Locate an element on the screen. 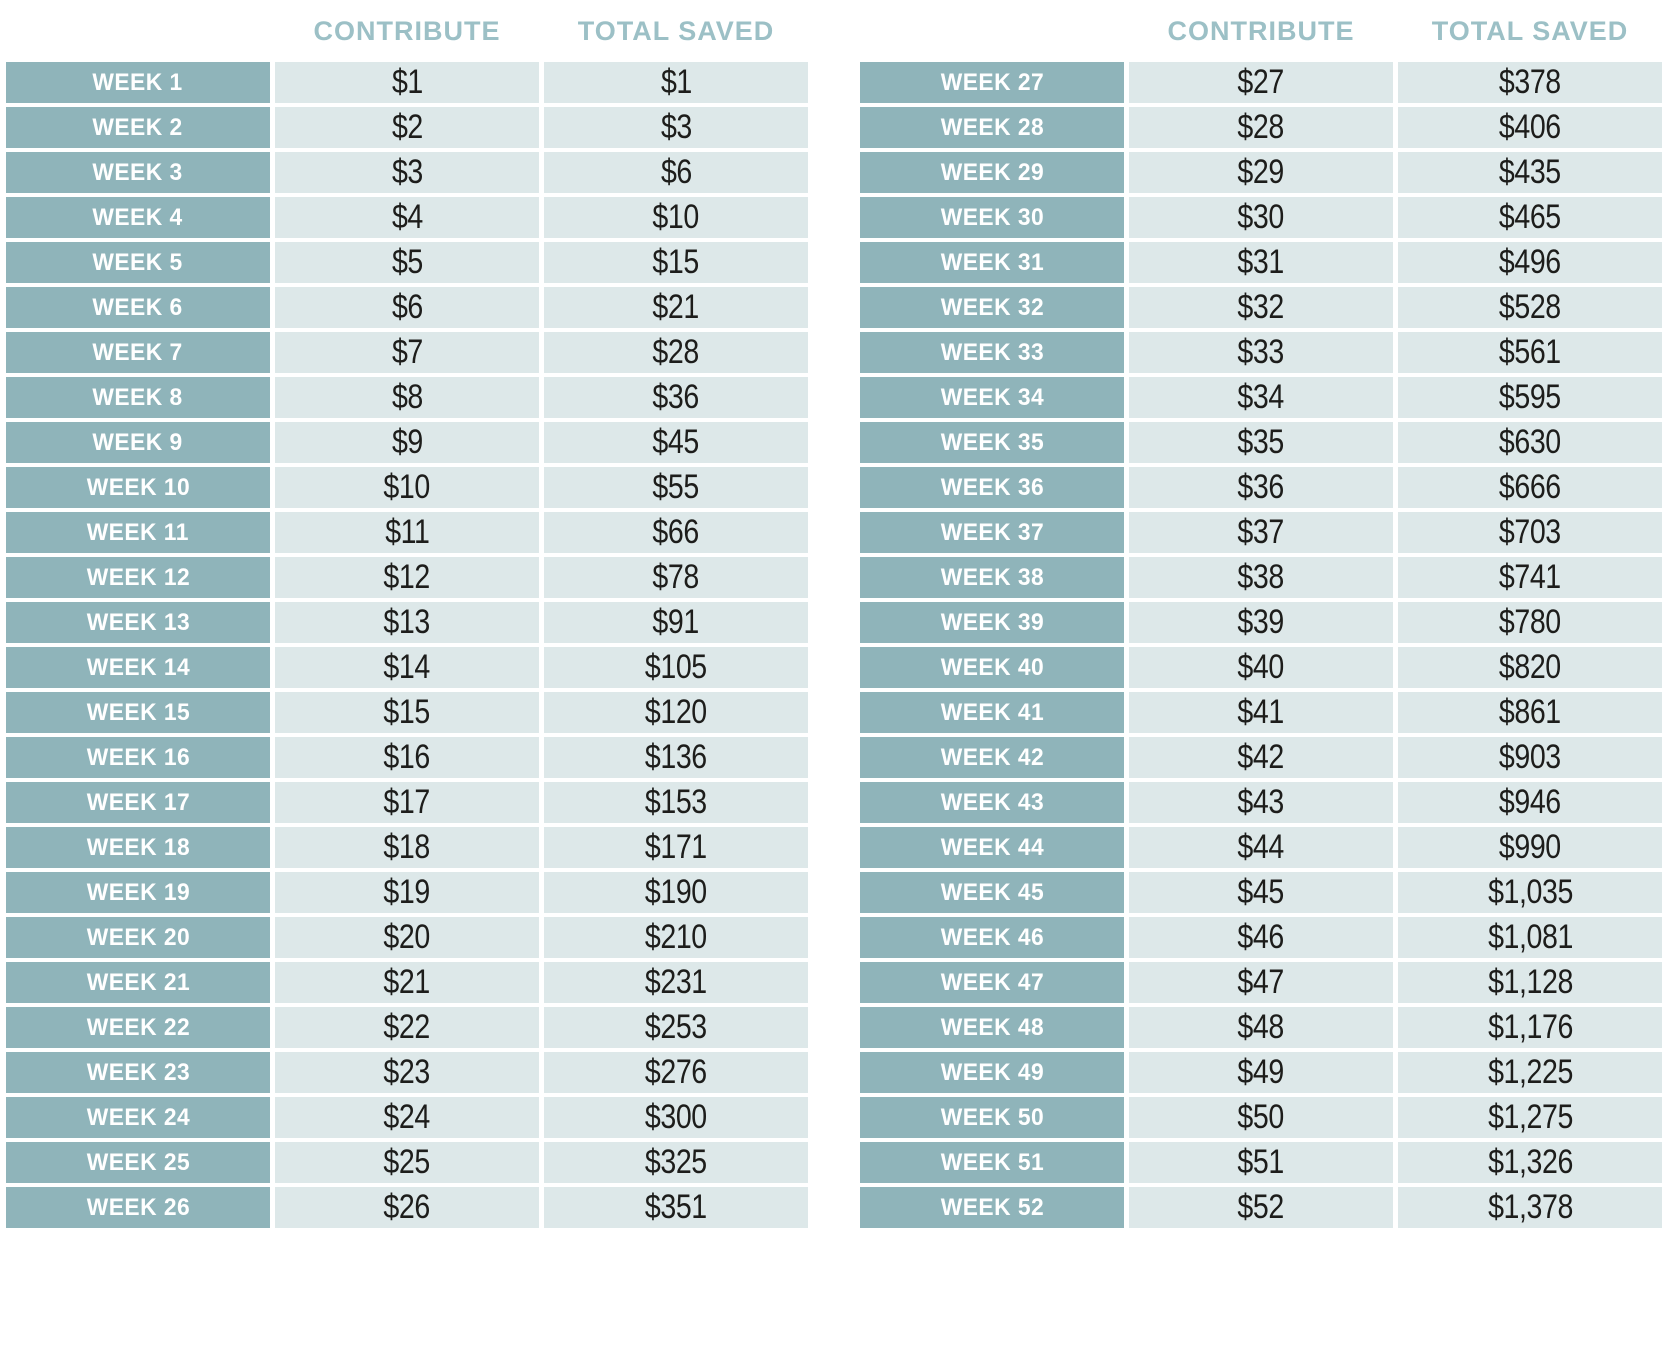 This screenshot has height=1354, width=1667. total-saved-value-cell-text: $528 is located at coordinates (1530, 307).